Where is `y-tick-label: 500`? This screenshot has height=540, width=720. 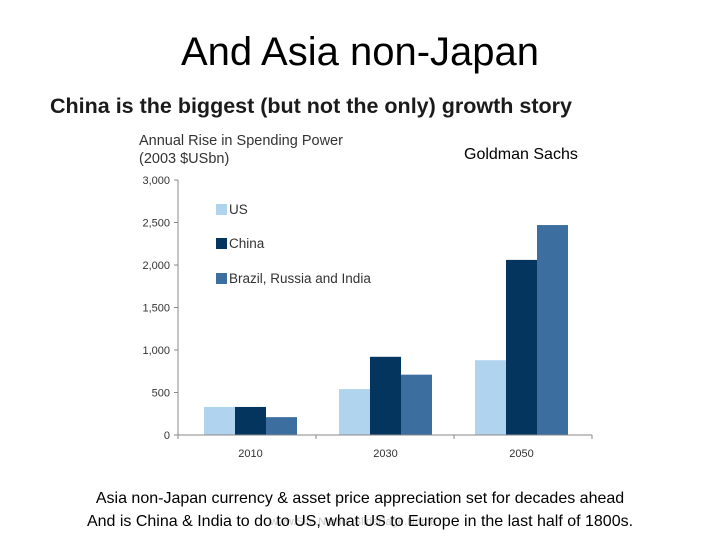 y-tick-label: 500 is located at coordinates (161, 394).